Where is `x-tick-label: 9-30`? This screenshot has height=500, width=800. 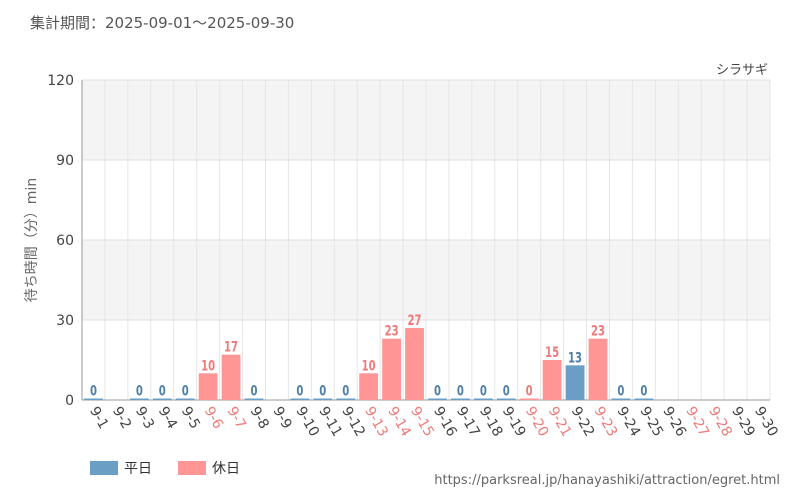 x-tick-label: 9-30 is located at coordinates (766, 422).